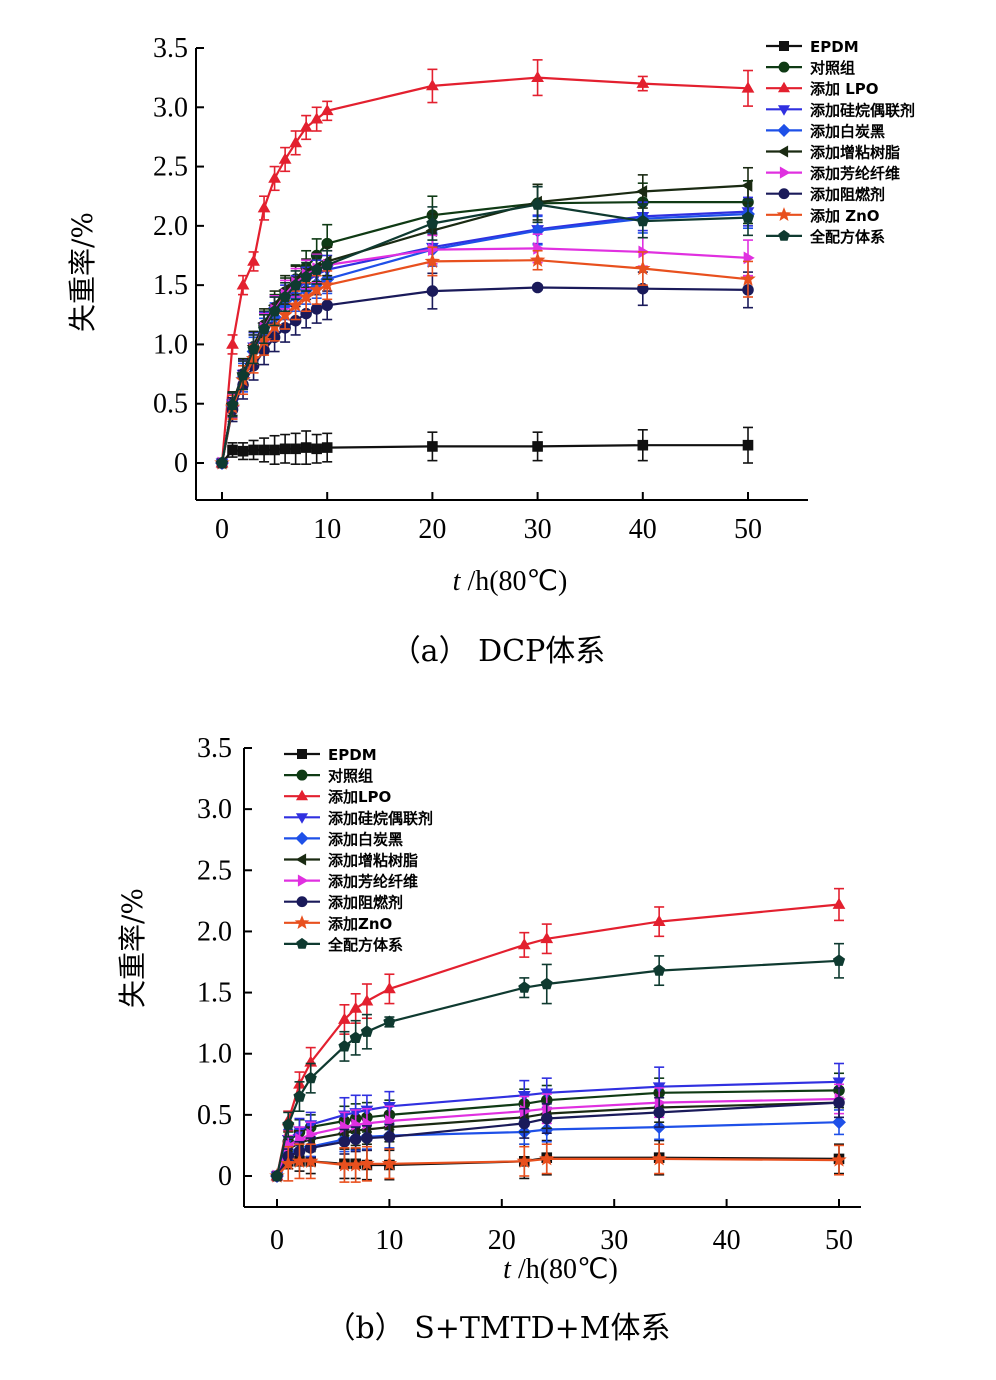 The width and height of the screenshot is (996, 1380). What do you see at coordinates (502, 1240) in the screenshot?
I see `x-tick-label: 20` at bounding box center [502, 1240].